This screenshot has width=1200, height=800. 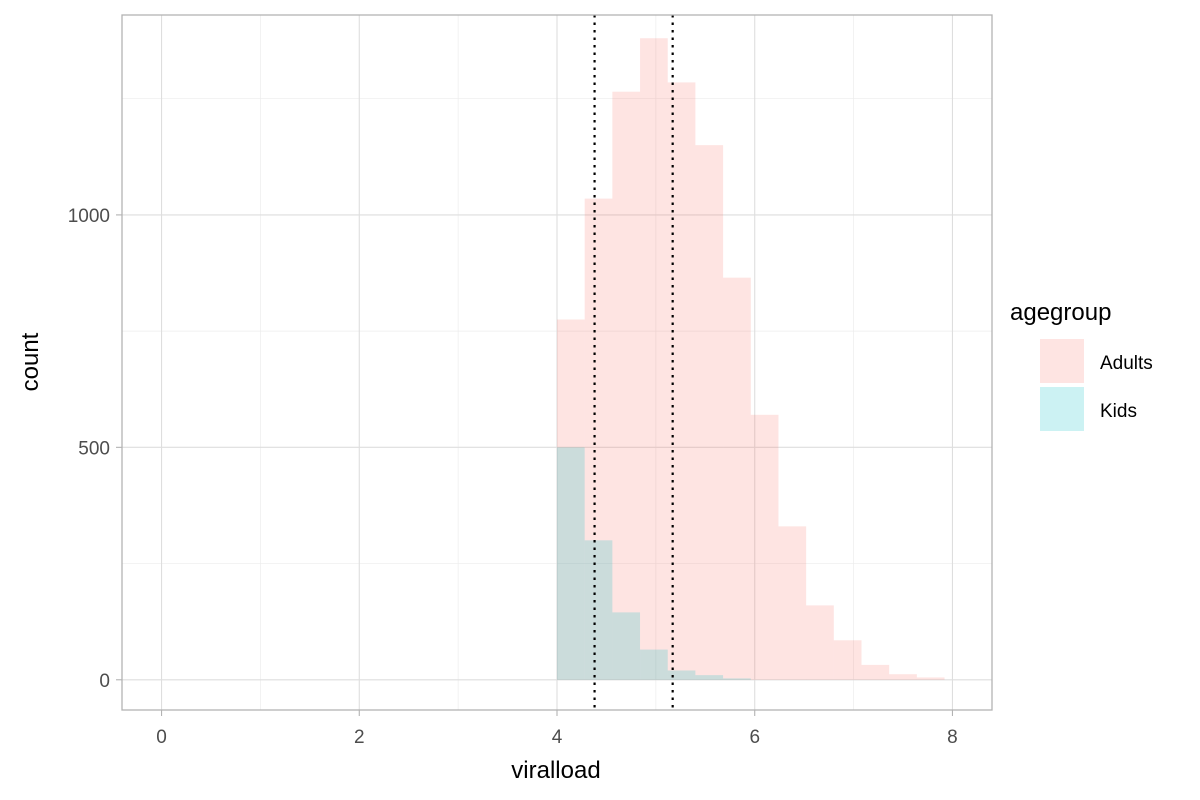 I want to click on y-tick-label: 1000, so click(x=89, y=216).